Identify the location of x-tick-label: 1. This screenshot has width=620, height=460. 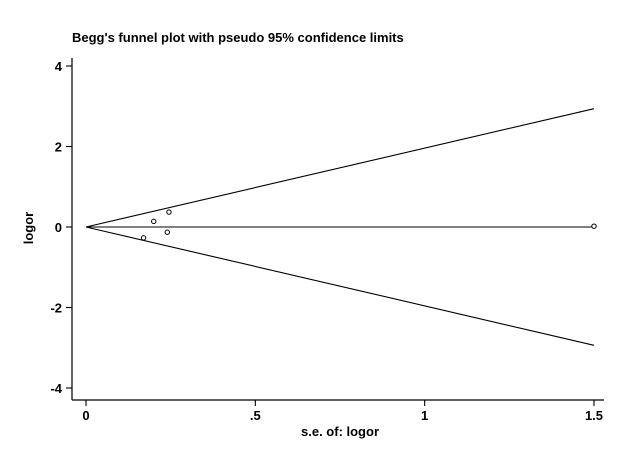
(424, 415).